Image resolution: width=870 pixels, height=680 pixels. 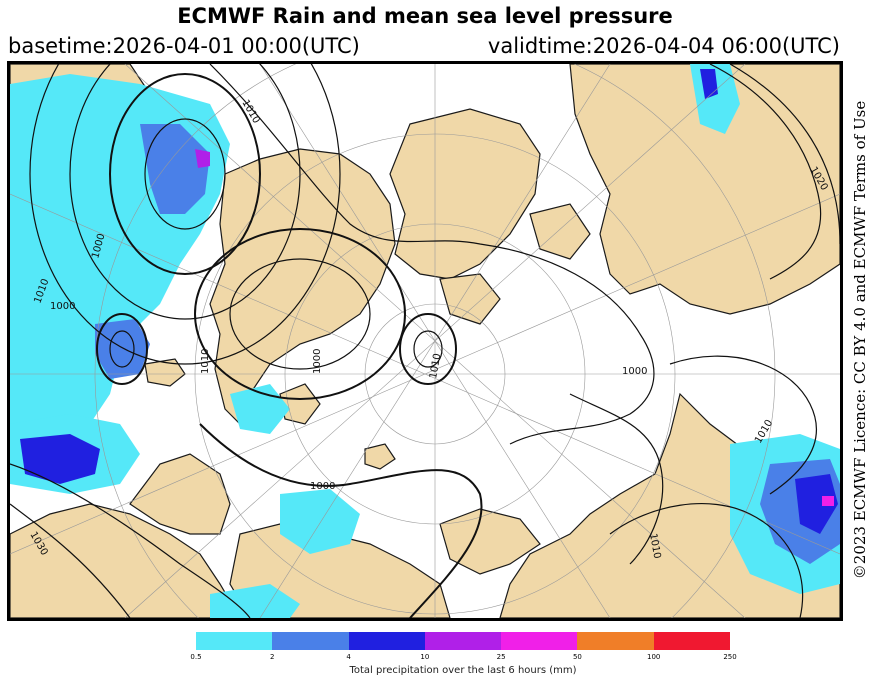 I want to click on precip-siberia-heavy, so click(x=816, y=504).